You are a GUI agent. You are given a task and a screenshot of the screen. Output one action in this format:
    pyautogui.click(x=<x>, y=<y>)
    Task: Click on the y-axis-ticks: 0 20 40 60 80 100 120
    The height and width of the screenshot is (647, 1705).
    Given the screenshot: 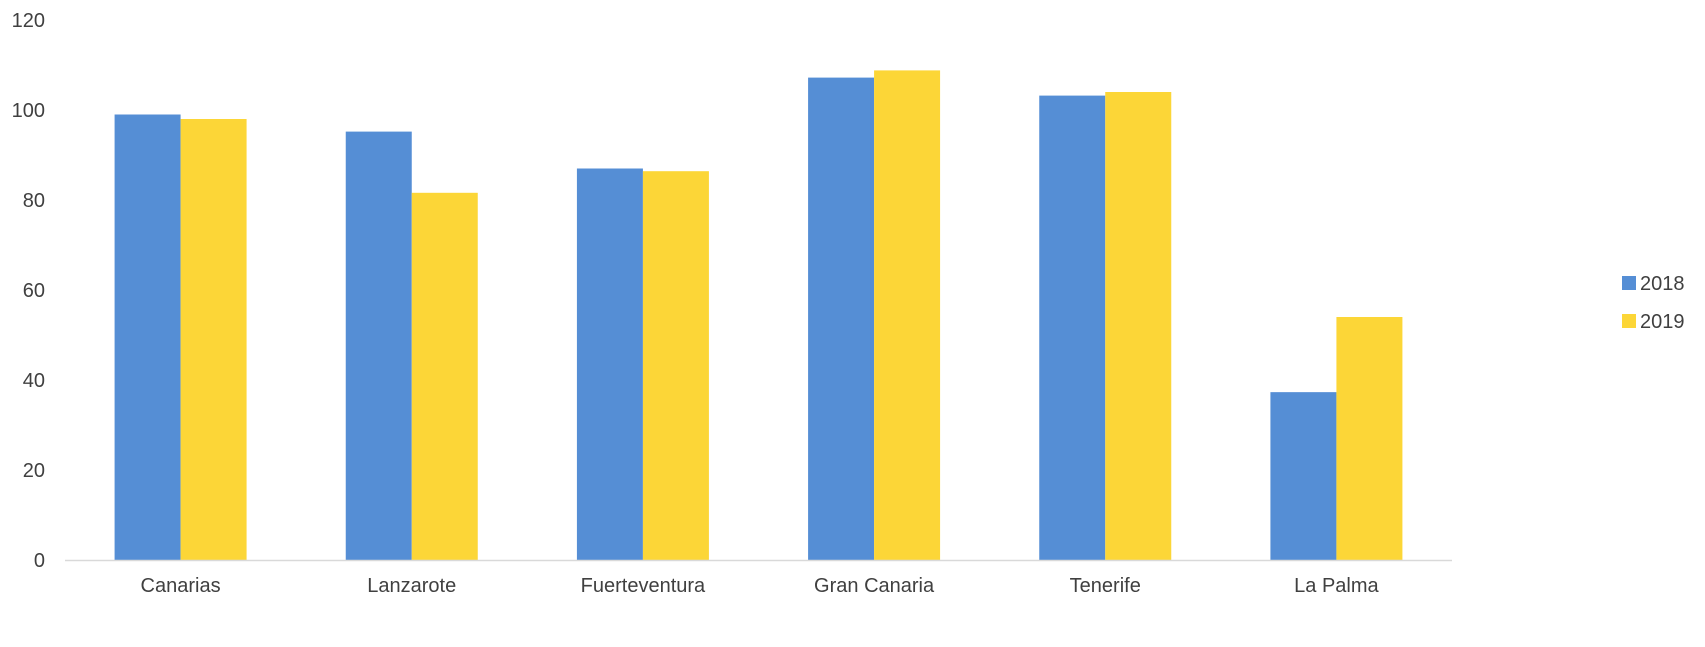 What is the action you would take?
    pyautogui.click(x=28, y=291)
    